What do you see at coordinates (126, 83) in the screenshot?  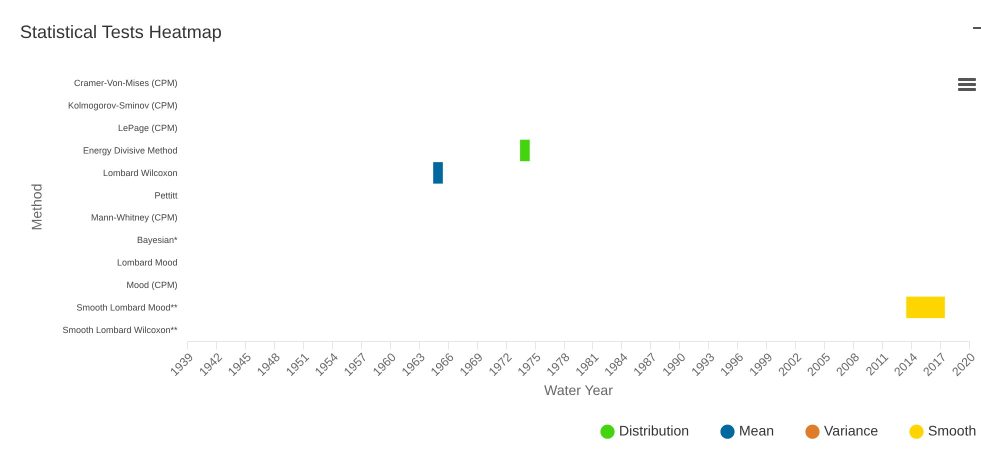 I see `y-tick-label: Cramer-Von-Mises (CPM)` at bounding box center [126, 83].